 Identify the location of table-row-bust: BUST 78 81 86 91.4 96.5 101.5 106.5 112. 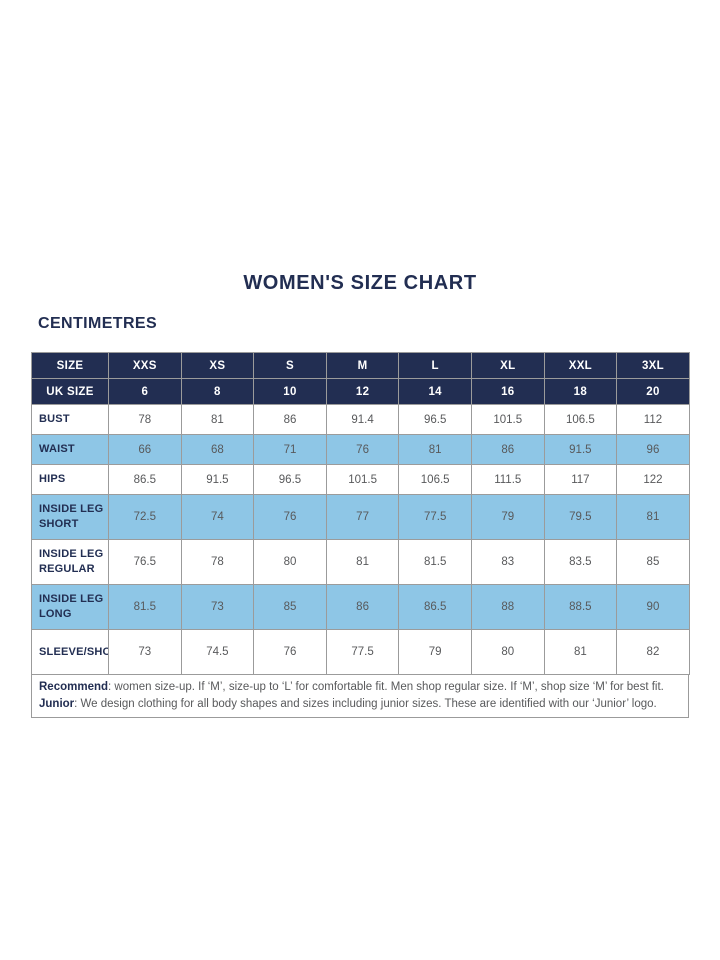
(360, 419).